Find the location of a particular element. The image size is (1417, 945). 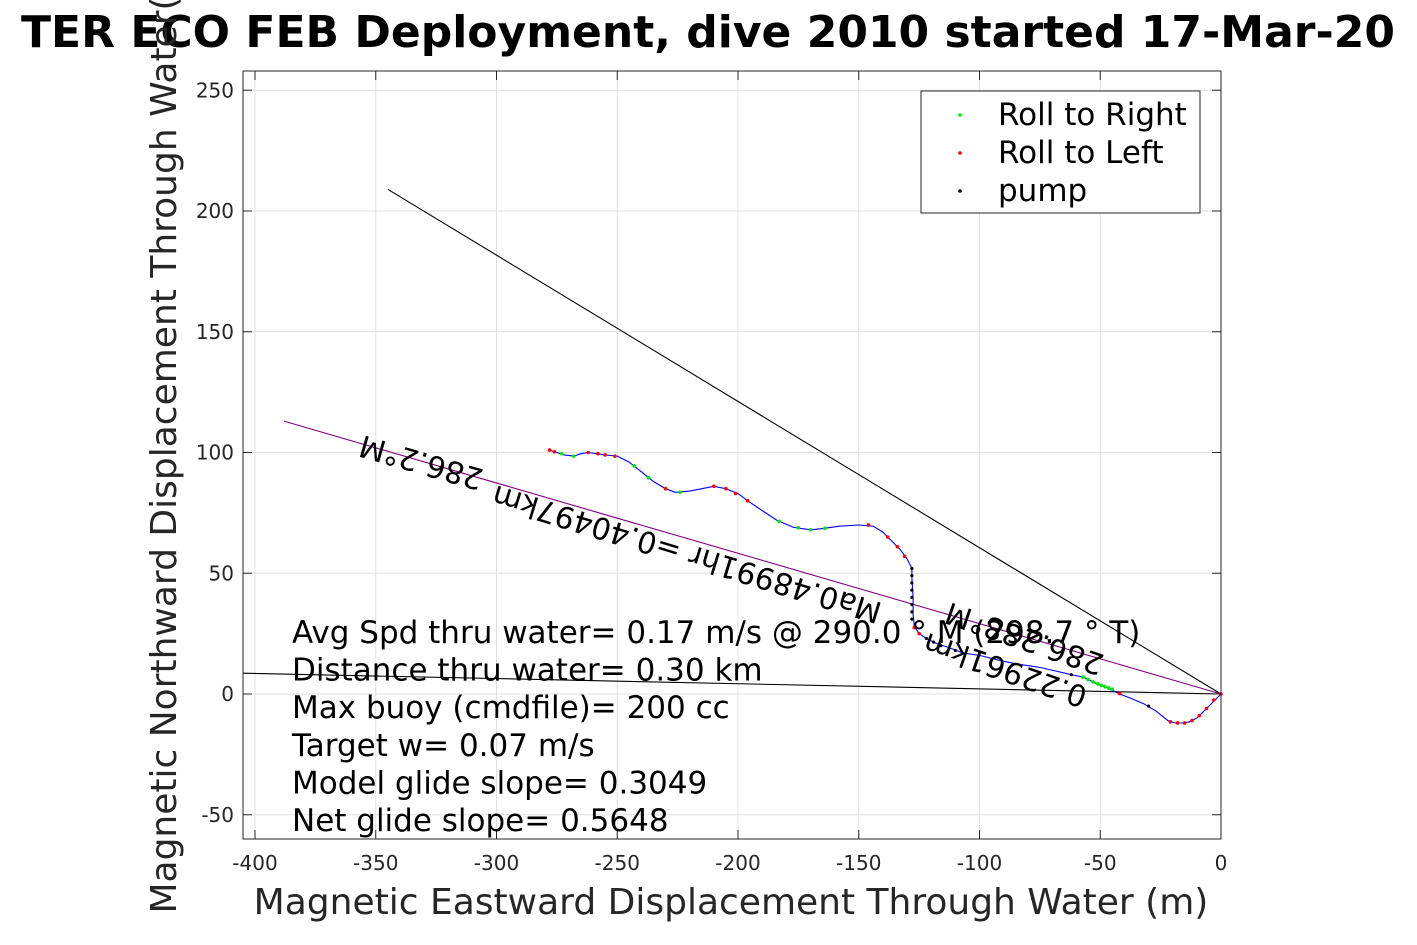

legend-marker-pump is located at coordinates (960, 191).